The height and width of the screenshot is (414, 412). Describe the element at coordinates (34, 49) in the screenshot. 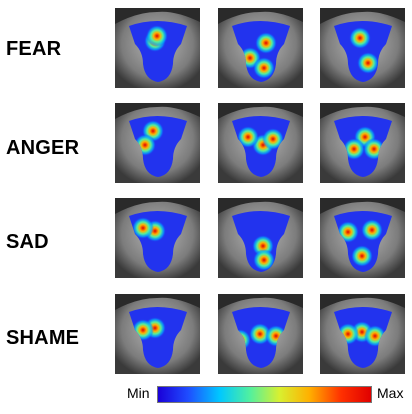

I see `row-label-fear: FEAR` at that location.